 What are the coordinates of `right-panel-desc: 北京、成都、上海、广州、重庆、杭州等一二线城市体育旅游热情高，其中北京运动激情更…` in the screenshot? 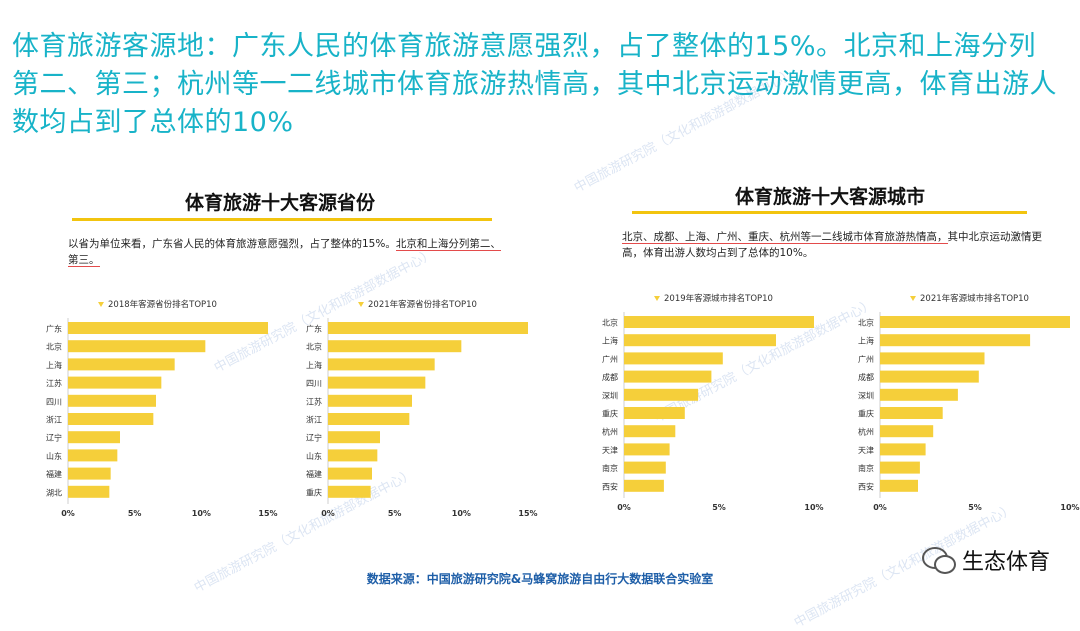 It's located at (834, 245).